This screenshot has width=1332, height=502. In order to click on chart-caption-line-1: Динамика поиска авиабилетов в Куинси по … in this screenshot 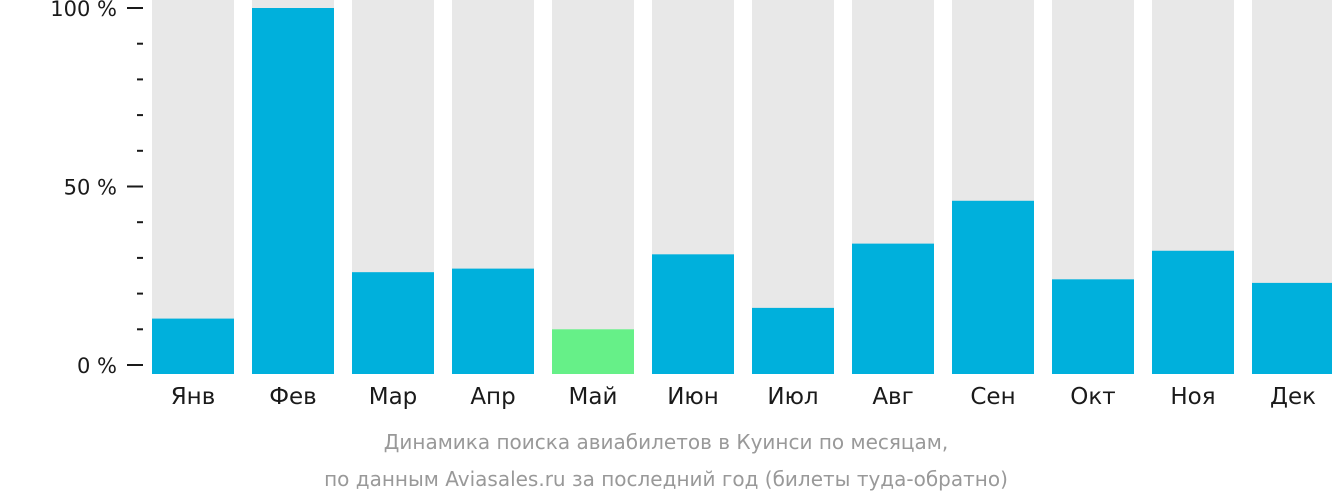, I will do `click(666, 442)`.